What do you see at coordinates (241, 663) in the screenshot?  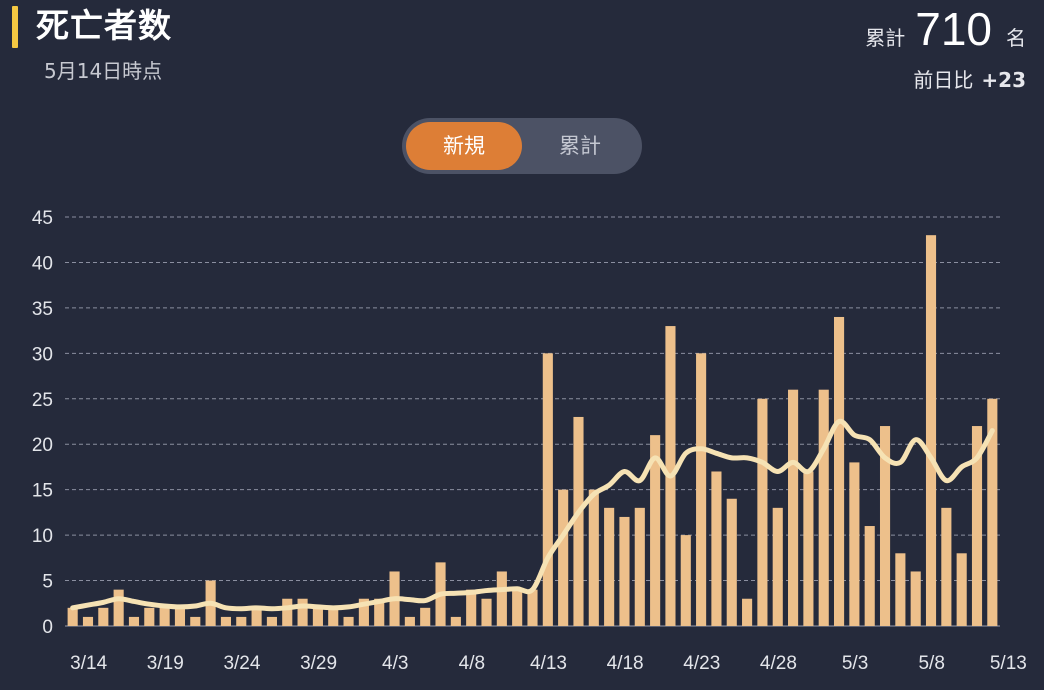 I see `x-tick-label: 3/24` at bounding box center [241, 663].